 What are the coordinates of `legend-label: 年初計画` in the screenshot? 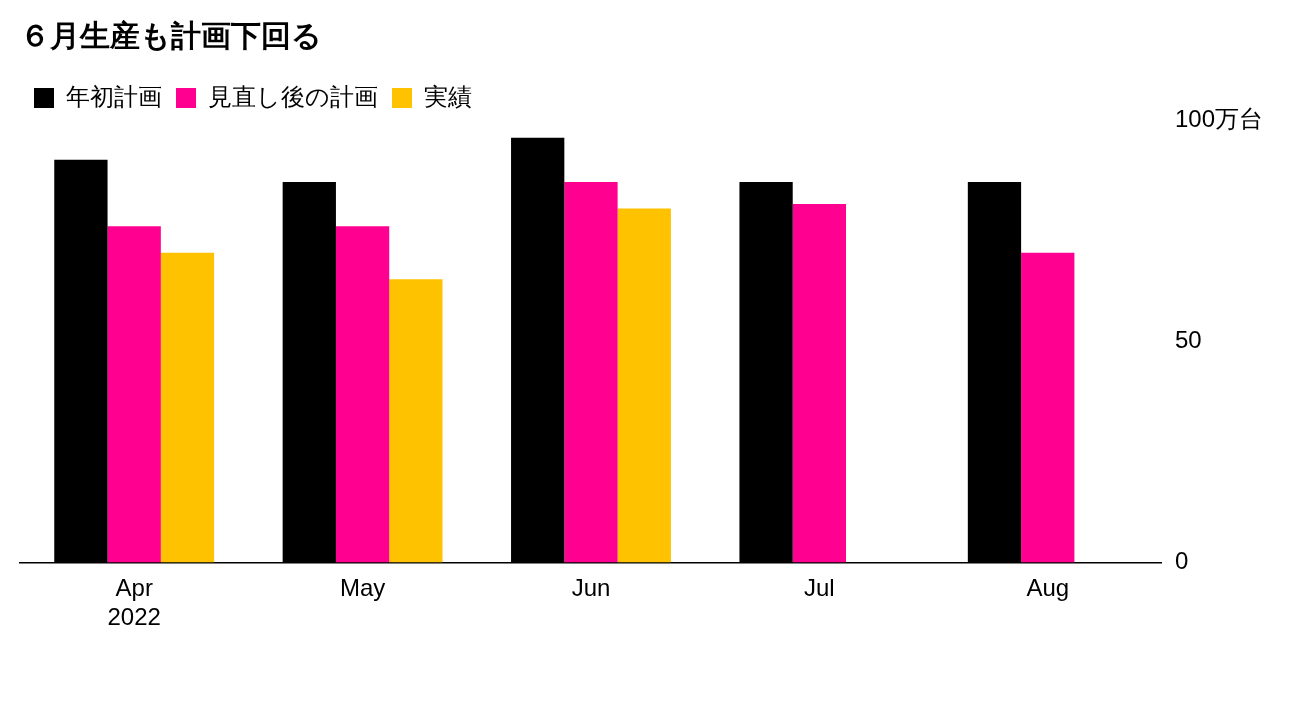 It's located at (114, 96).